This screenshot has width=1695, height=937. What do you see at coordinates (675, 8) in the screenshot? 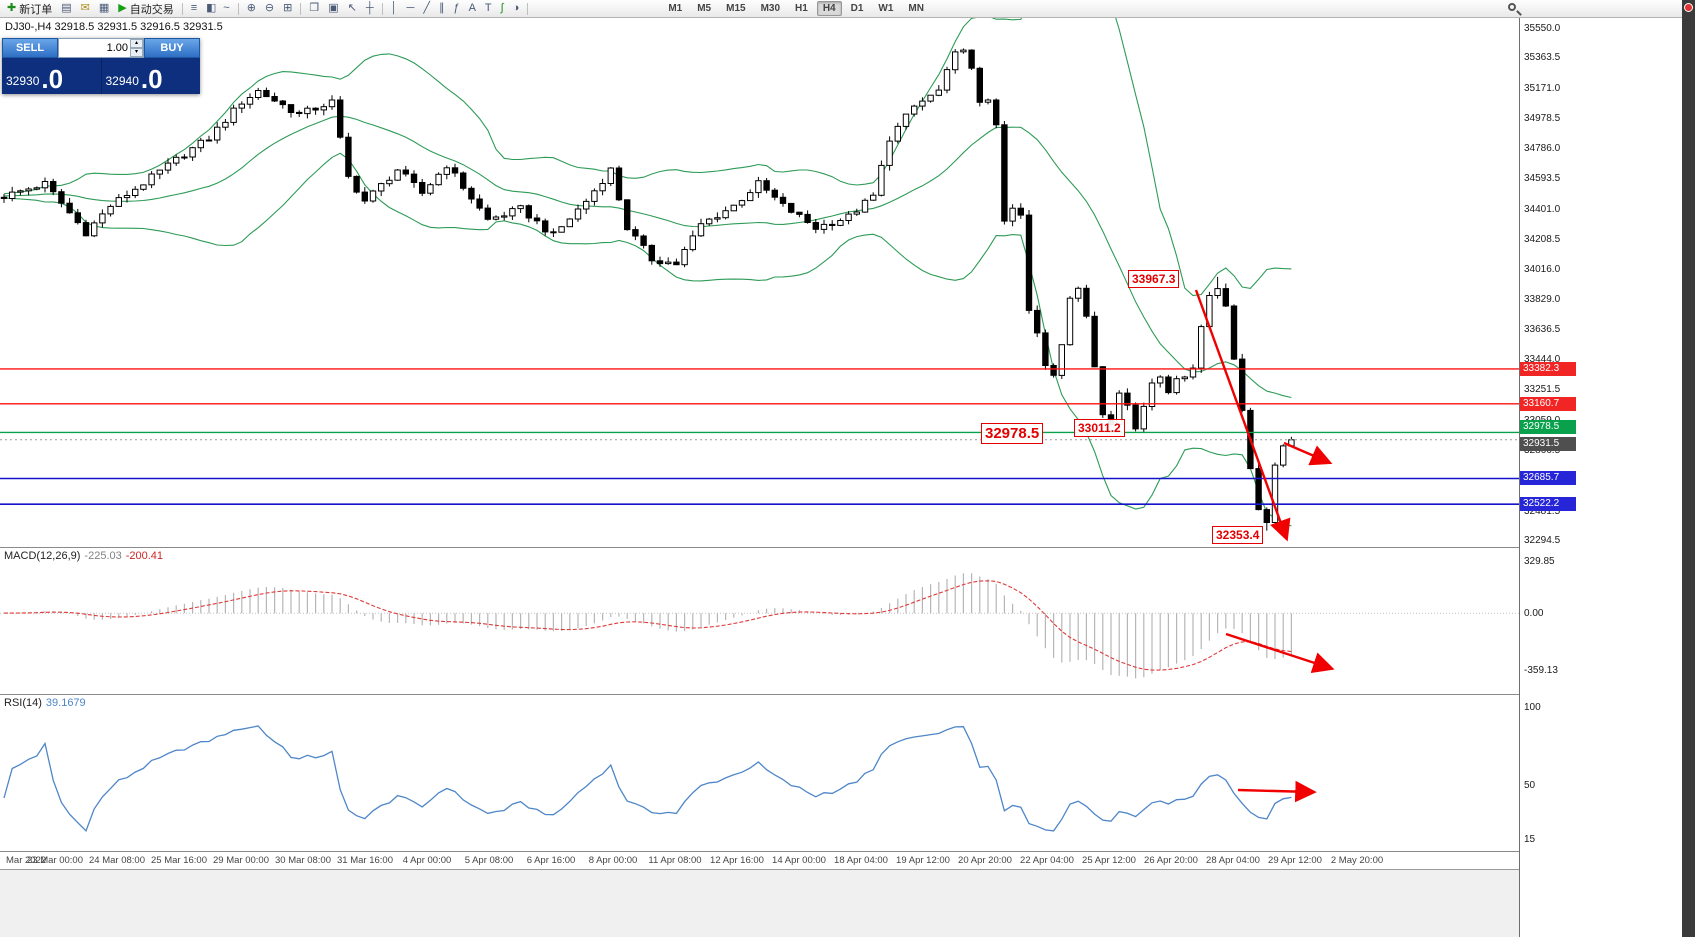
I see `timeframe-m1-button: M1` at bounding box center [675, 8].